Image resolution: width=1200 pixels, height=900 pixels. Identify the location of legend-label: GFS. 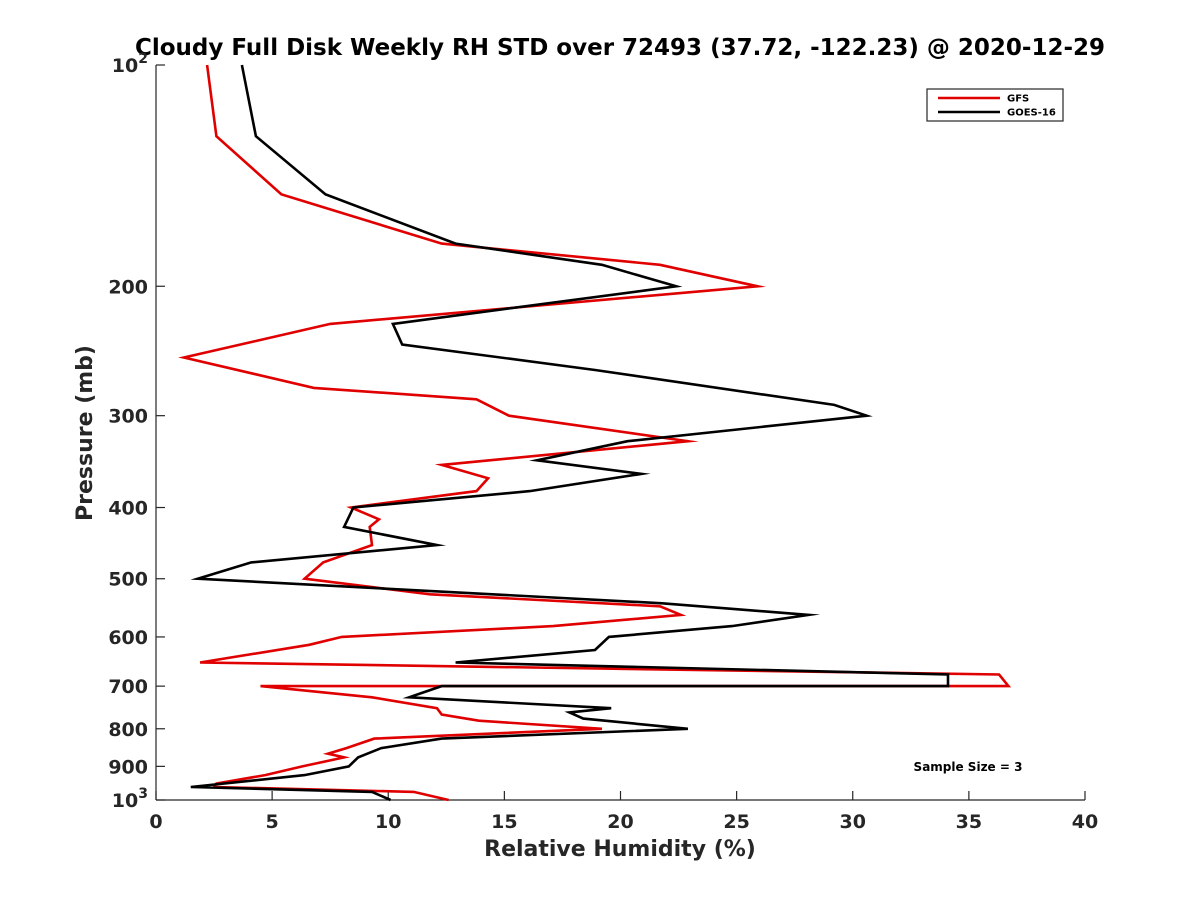
(1018, 99).